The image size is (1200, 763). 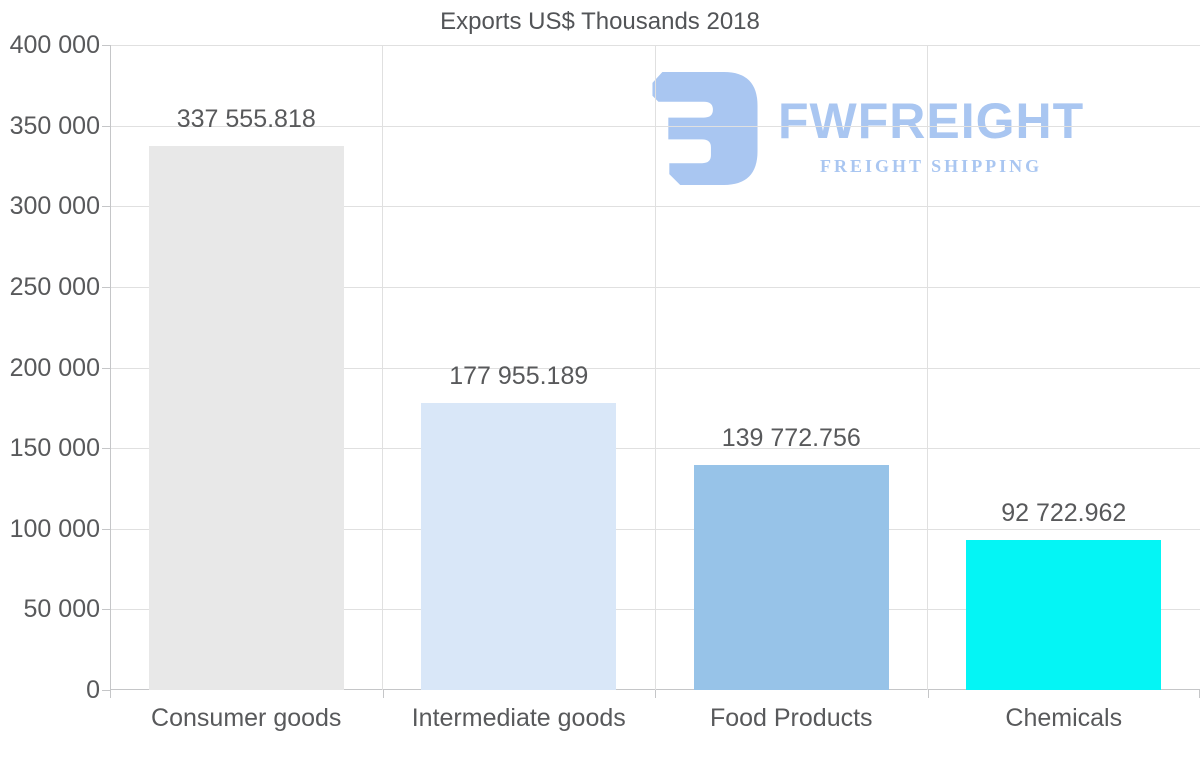 I want to click on chart-title: Exports US$ Thousands 2018, so click(x=600, y=21).